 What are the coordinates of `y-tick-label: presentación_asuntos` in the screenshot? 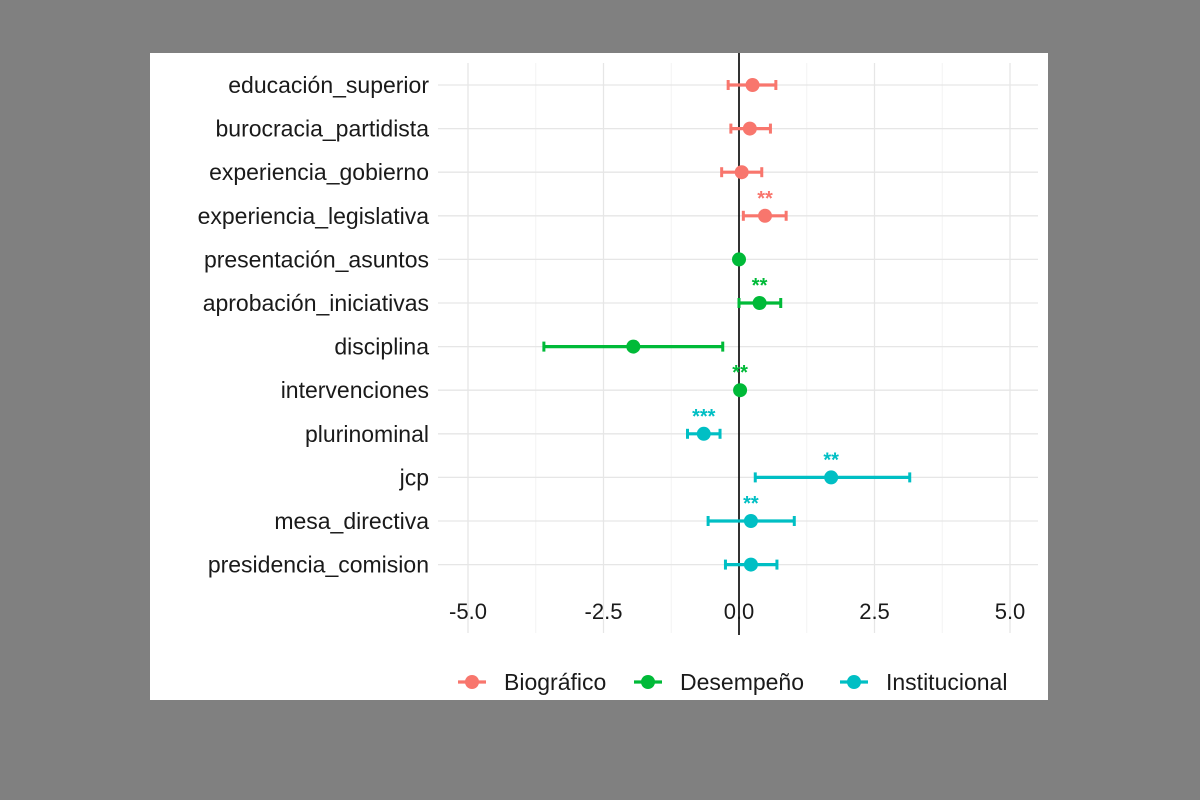 It's located at (316, 259).